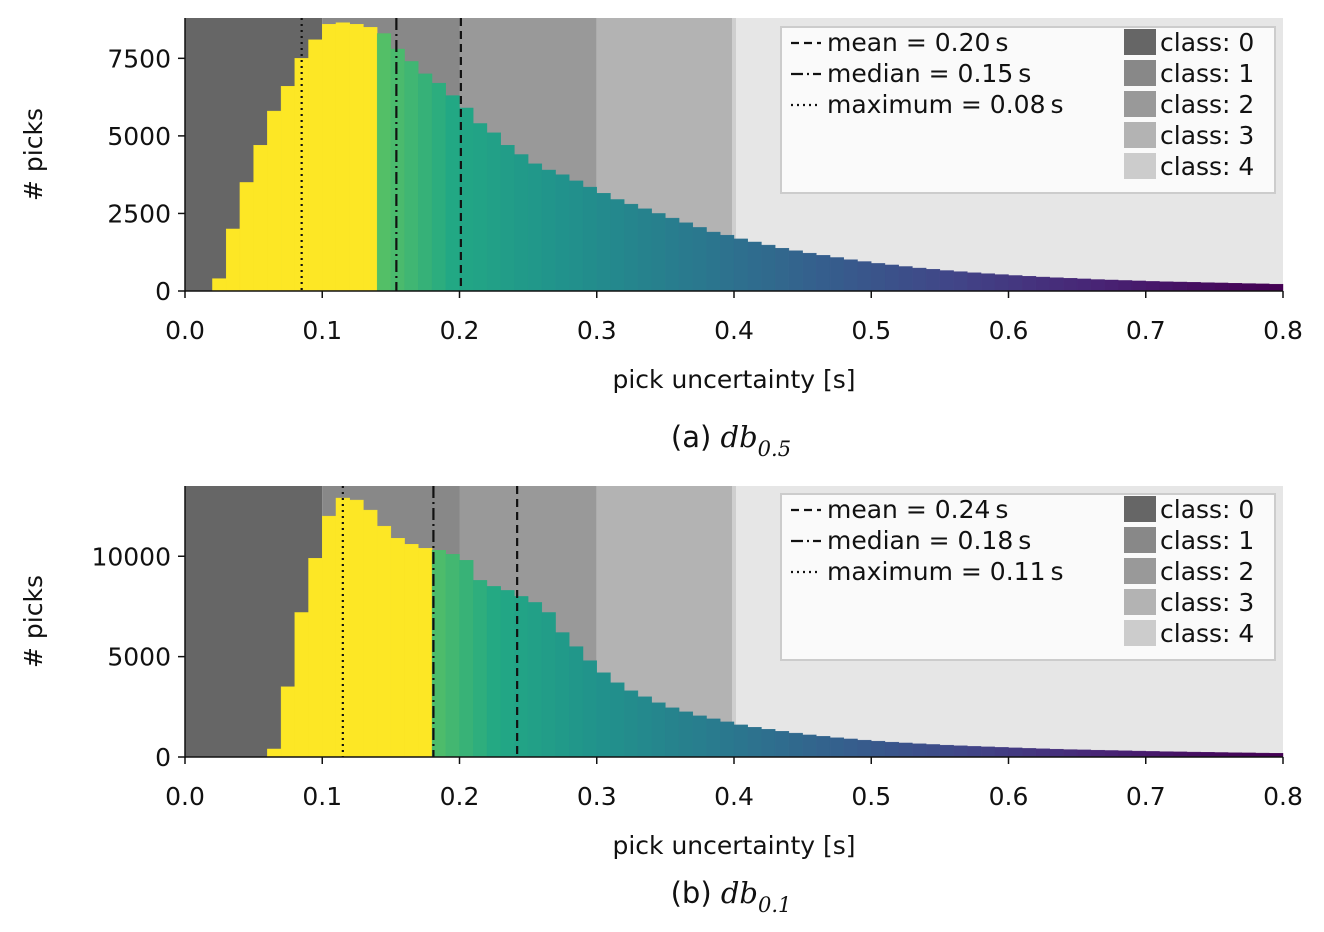 The image size is (1324, 932). Describe the element at coordinates (1009, 796) in the screenshot. I see `x-tick-label: 0.6` at that location.